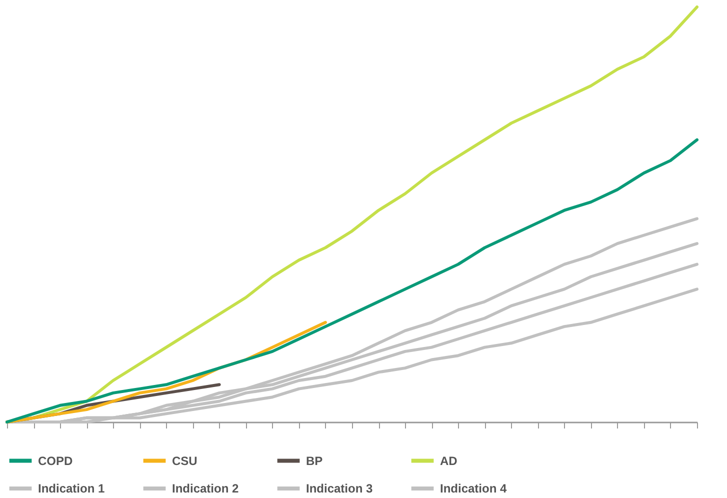 Image resolution: width=727 pixels, height=498 pixels. What do you see at coordinates (205, 489) in the screenshot?
I see `legend-label: Indication 2` at bounding box center [205, 489].